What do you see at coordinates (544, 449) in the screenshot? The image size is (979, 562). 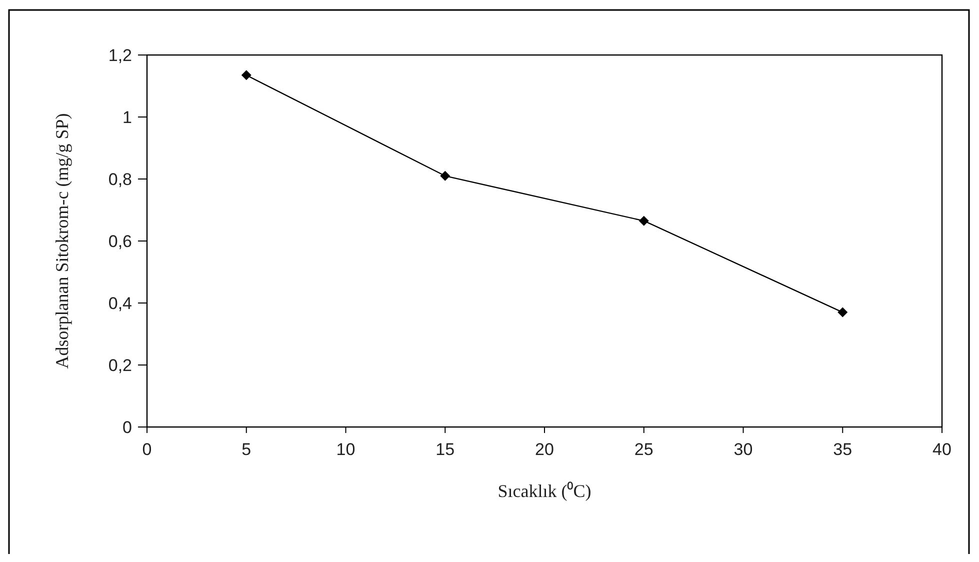 I see `x-tick-label: 20` at bounding box center [544, 449].